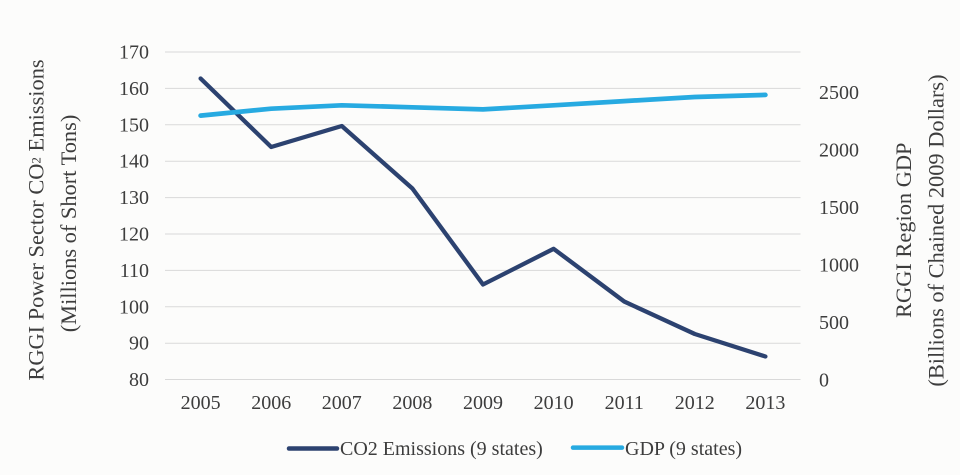 This screenshot has height=475, width=960. I want to click on svg-text: 2005, so click(201, 403).